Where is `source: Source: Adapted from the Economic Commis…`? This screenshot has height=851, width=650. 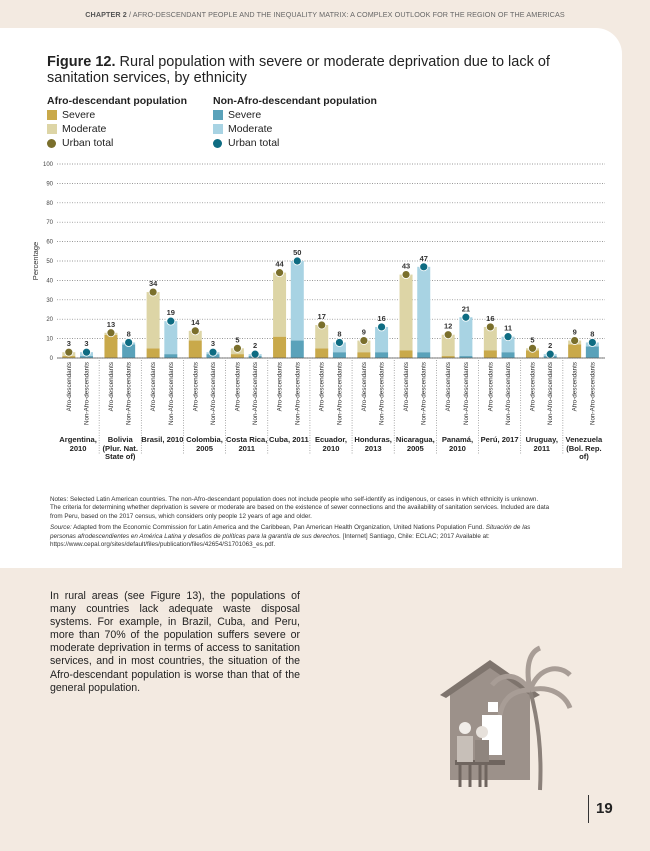 source: Source: Adapted from the Economic Commis… is located at coordinates (300, 536).